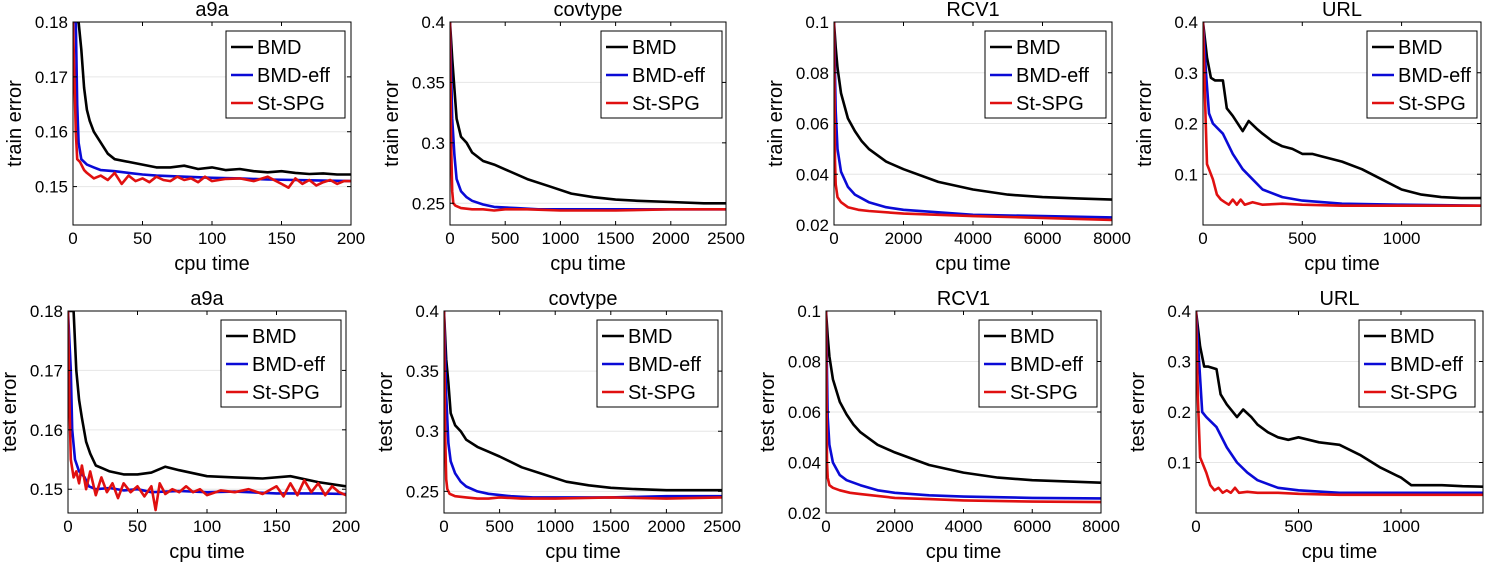 The height and width of the screenshot is (571, 1497). What do you see at coordinates (422, 491) in the screenshot?
I see `y-tick-label: 0.25` at bounding box center [422, 491].